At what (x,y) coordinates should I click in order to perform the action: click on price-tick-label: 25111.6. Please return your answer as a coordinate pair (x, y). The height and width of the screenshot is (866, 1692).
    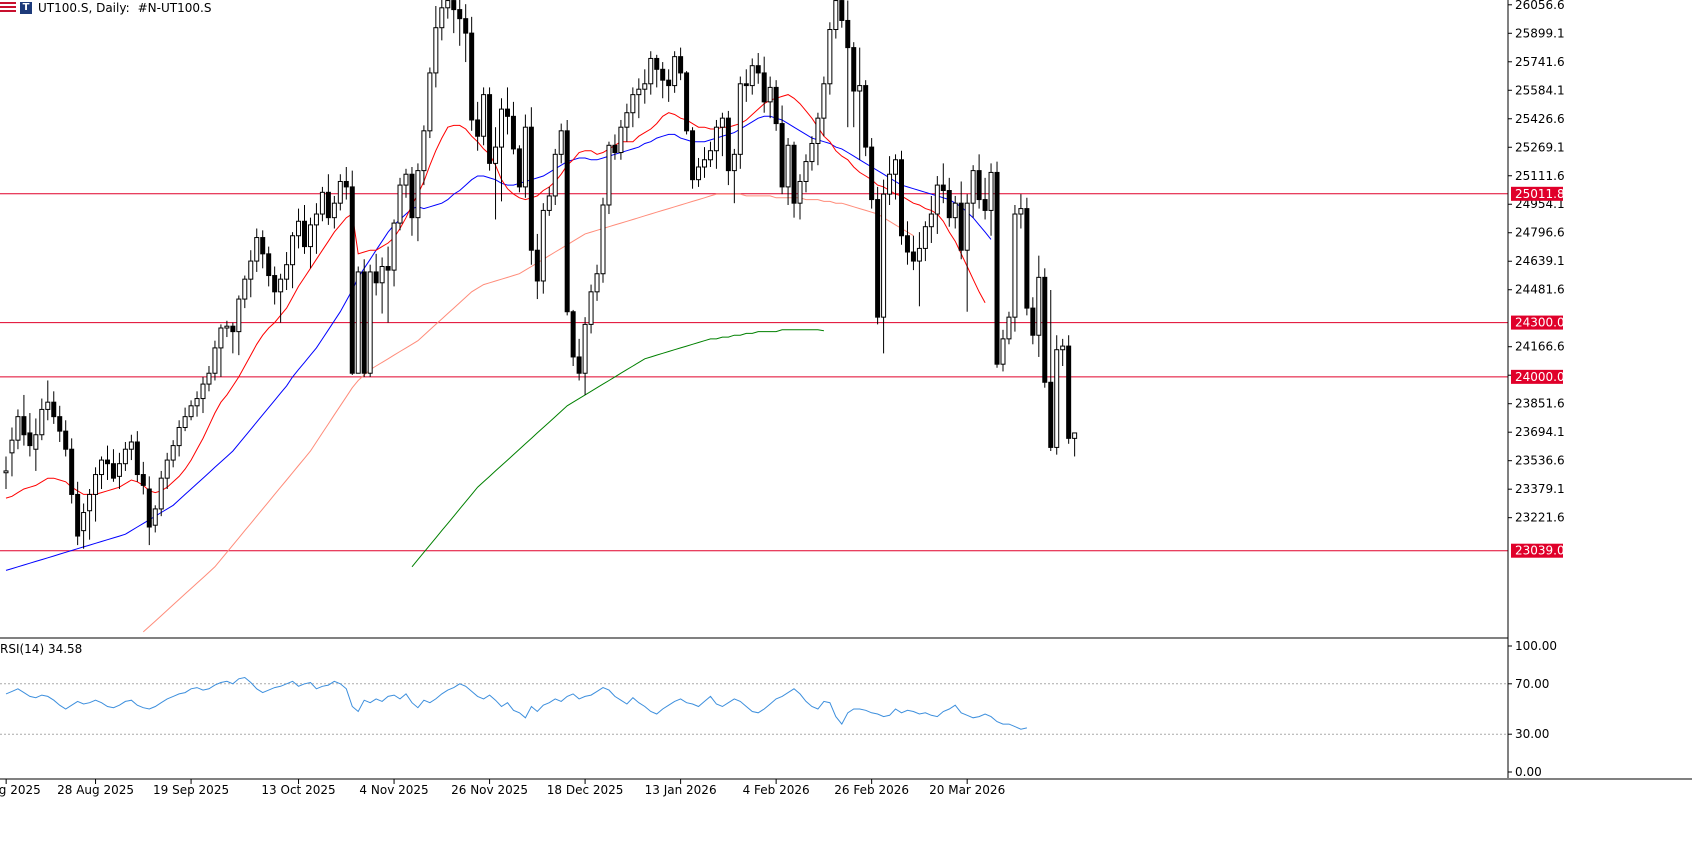
    Looking at the image, I should click on (1540, 176).